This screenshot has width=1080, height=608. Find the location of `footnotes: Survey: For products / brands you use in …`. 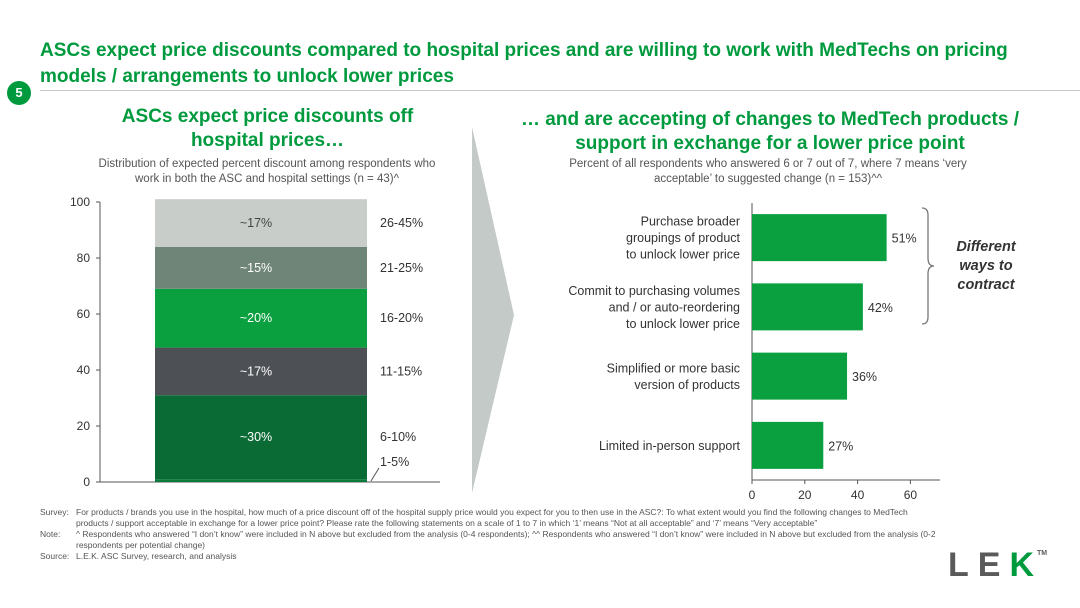

footnotes: Survey: For products / brands you use in … is located at coordinates (490, 534).